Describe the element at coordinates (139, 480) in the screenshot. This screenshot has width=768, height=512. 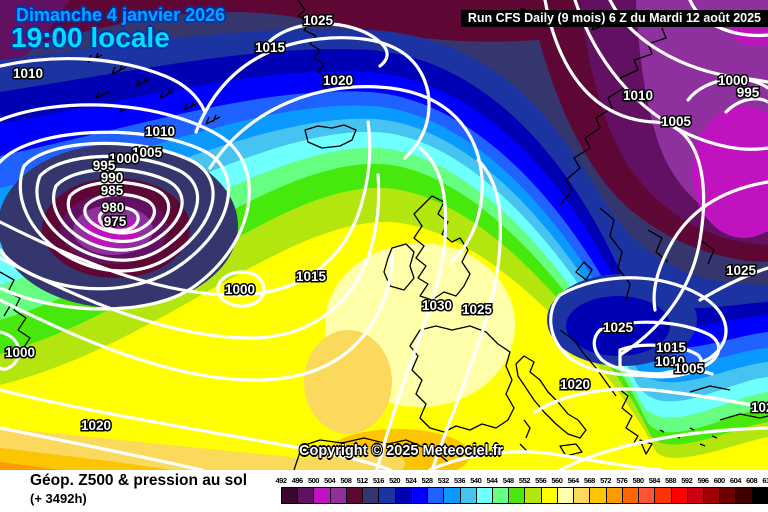
I see `map-parameter-title: Géop. Z500 & pression au sol` at that location.